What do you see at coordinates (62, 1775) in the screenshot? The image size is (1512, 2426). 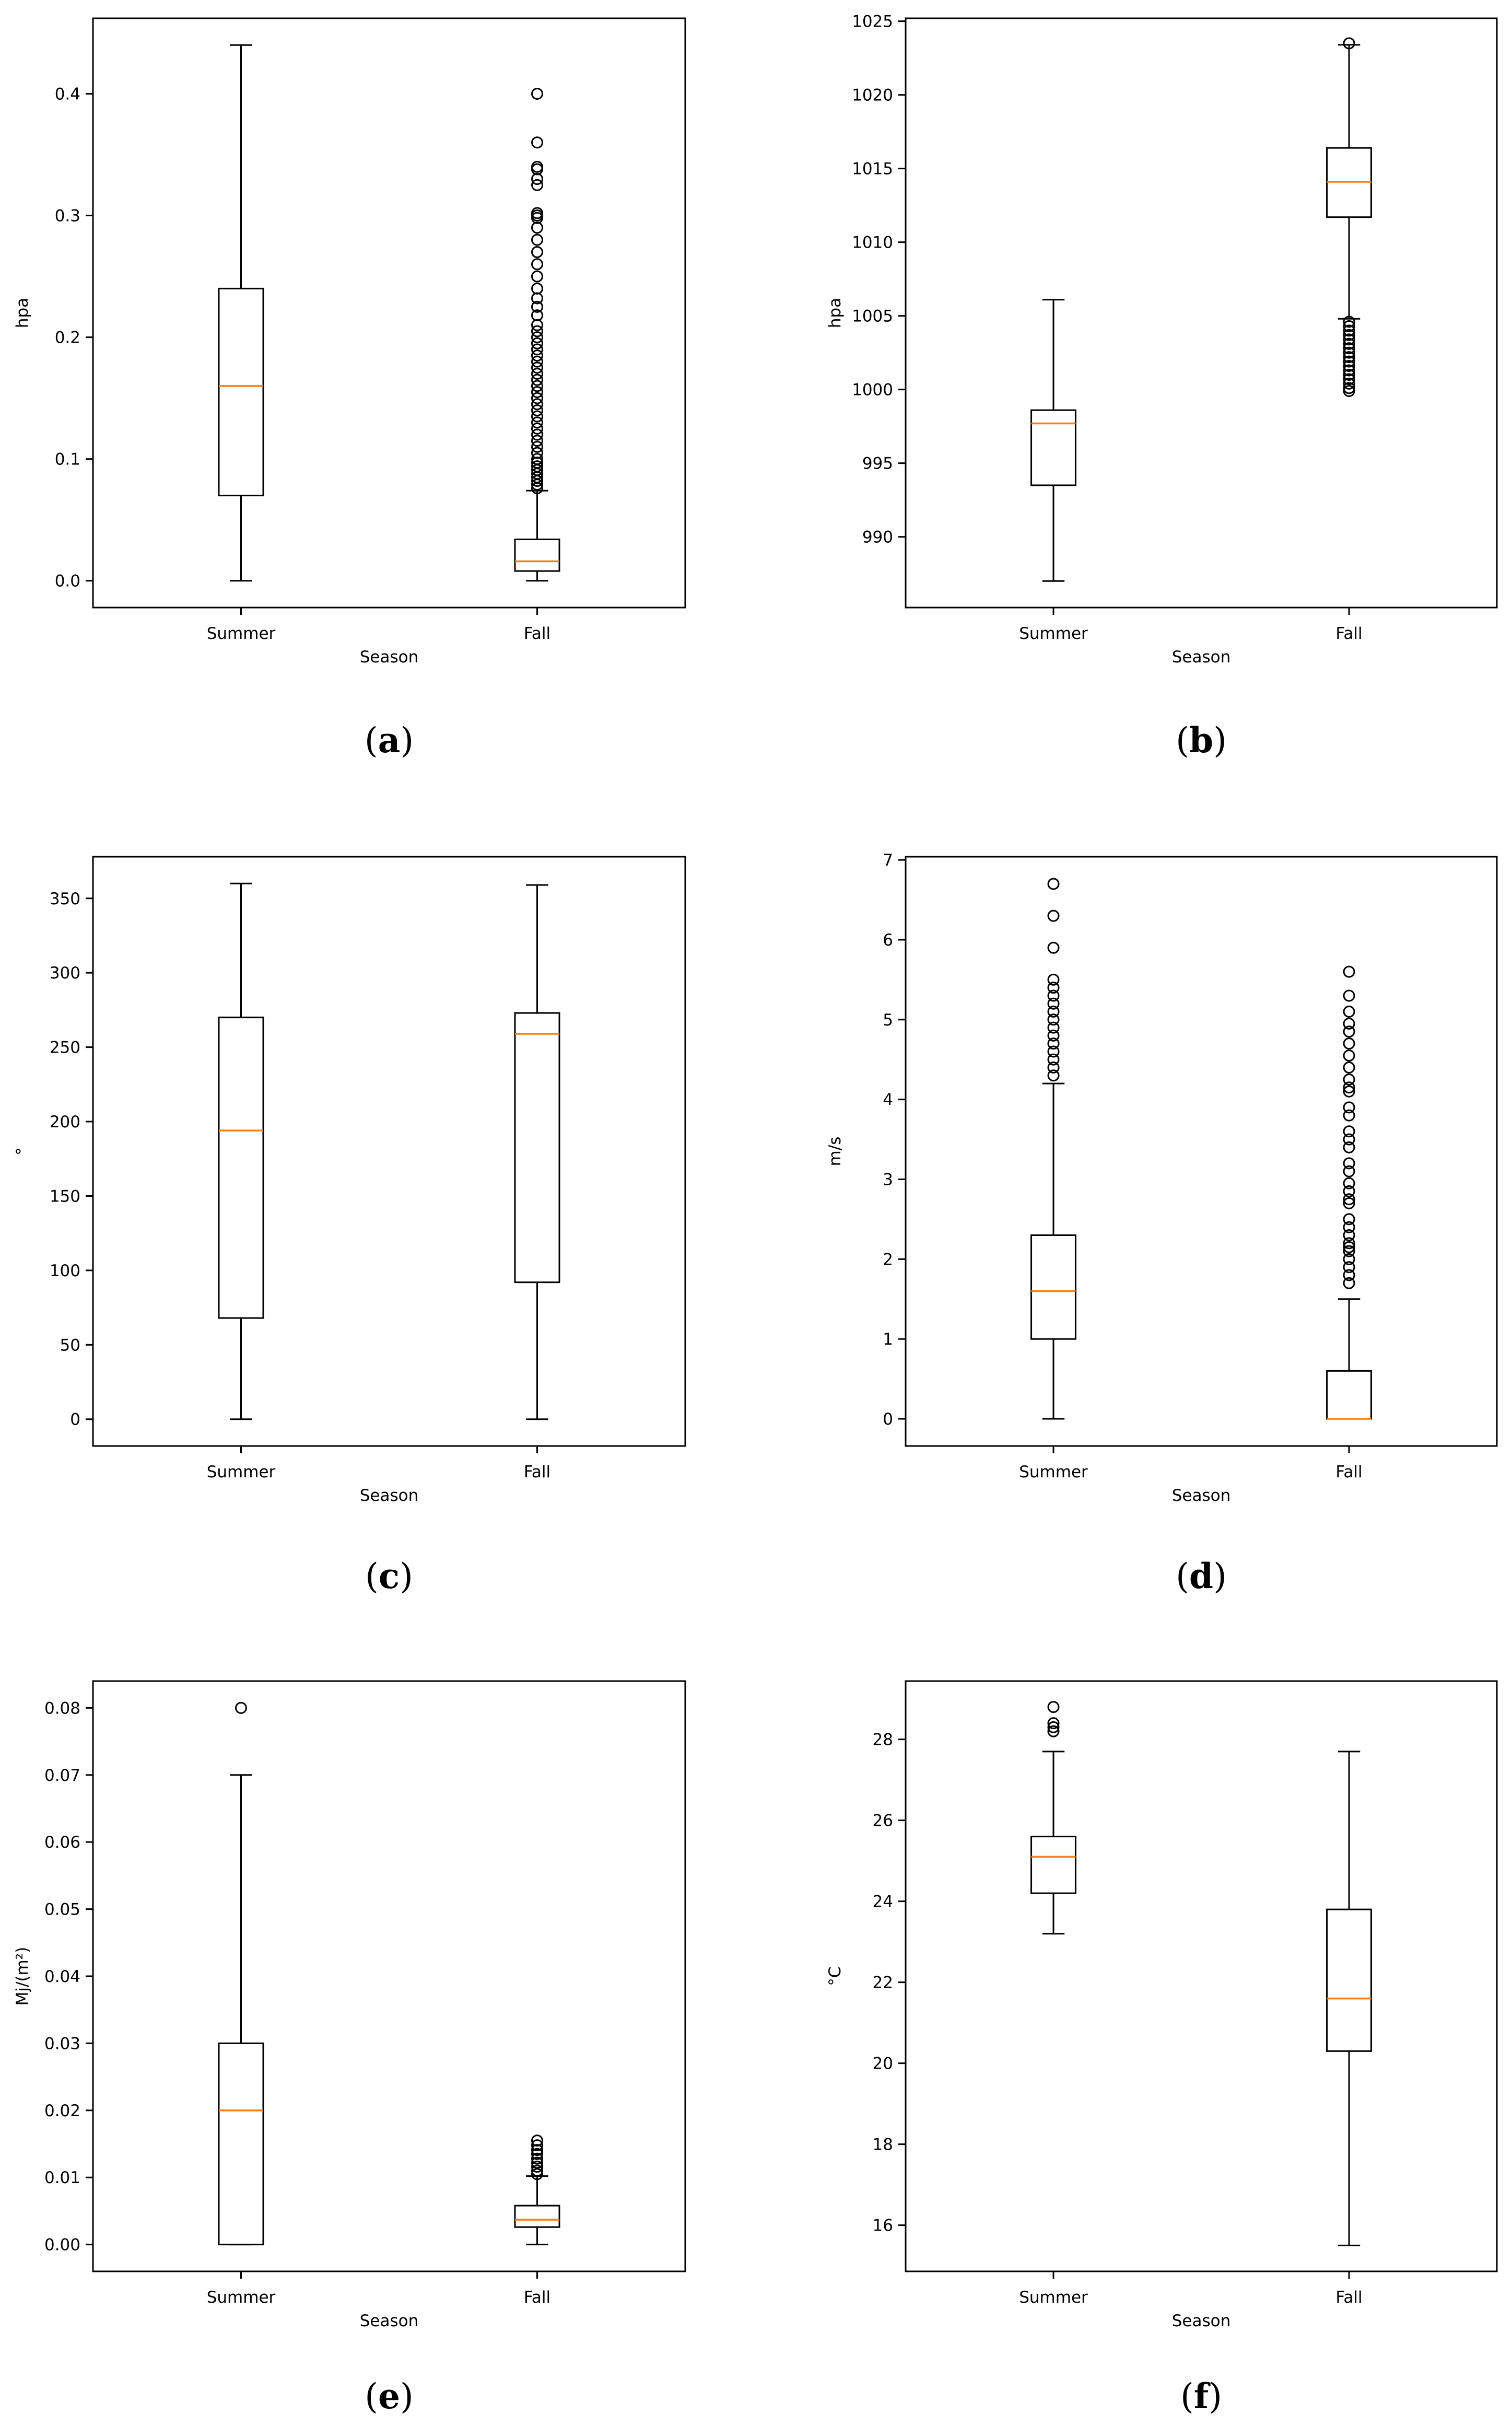 I see `y-tick-label: 0.07` at bounding box center [62, 1775].